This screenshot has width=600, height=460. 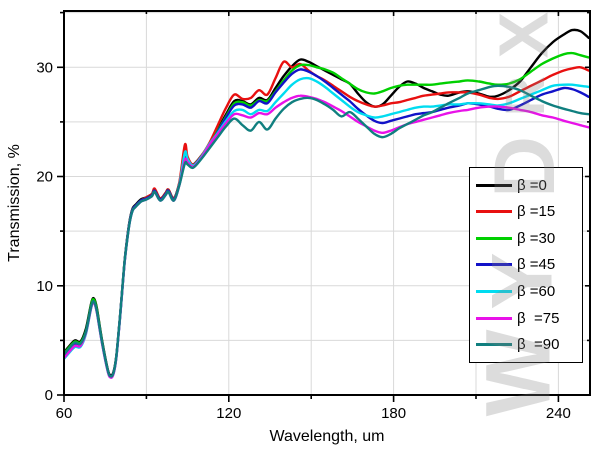 I want to click on y-tick-label: 30, so click(x=44, y=67).